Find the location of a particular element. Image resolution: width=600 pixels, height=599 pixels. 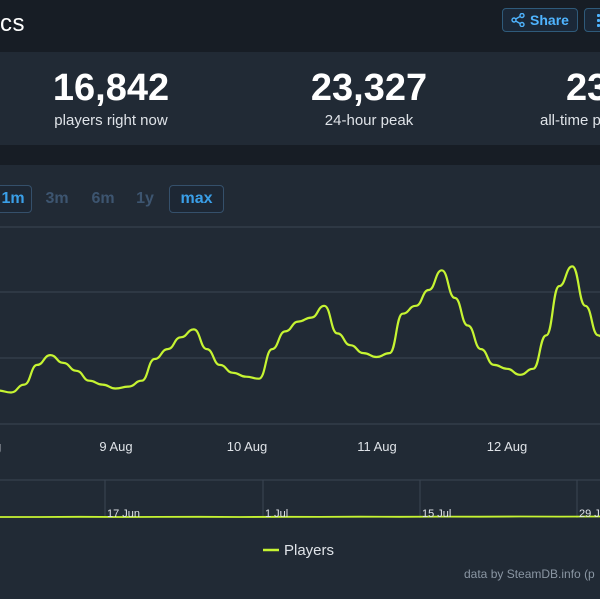

x-tick-label: 11 Aug is located at coordinates (377, 446).